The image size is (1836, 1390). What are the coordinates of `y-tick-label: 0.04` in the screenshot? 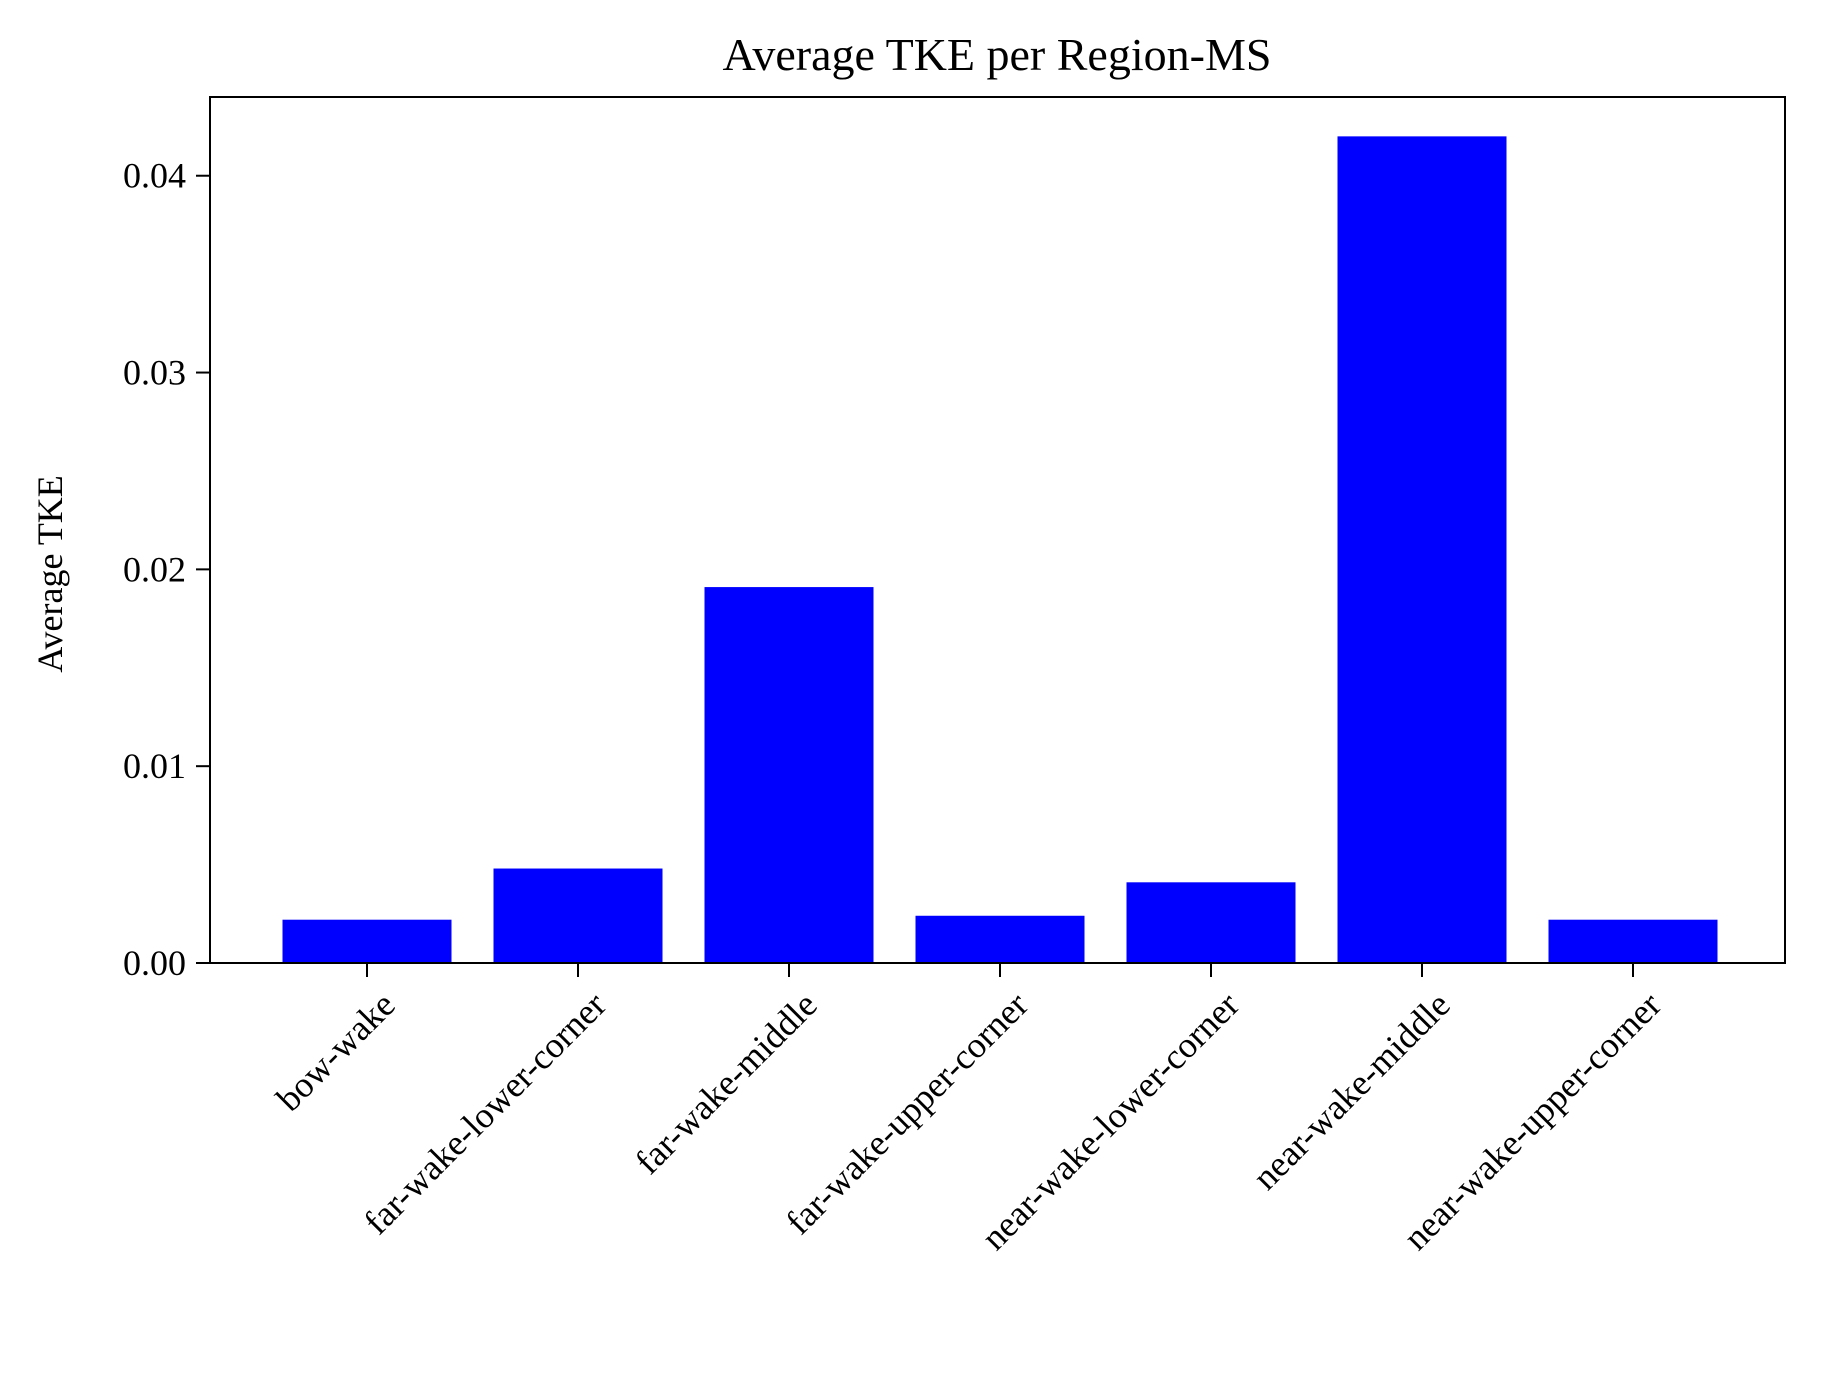 It's located at (154, 176).